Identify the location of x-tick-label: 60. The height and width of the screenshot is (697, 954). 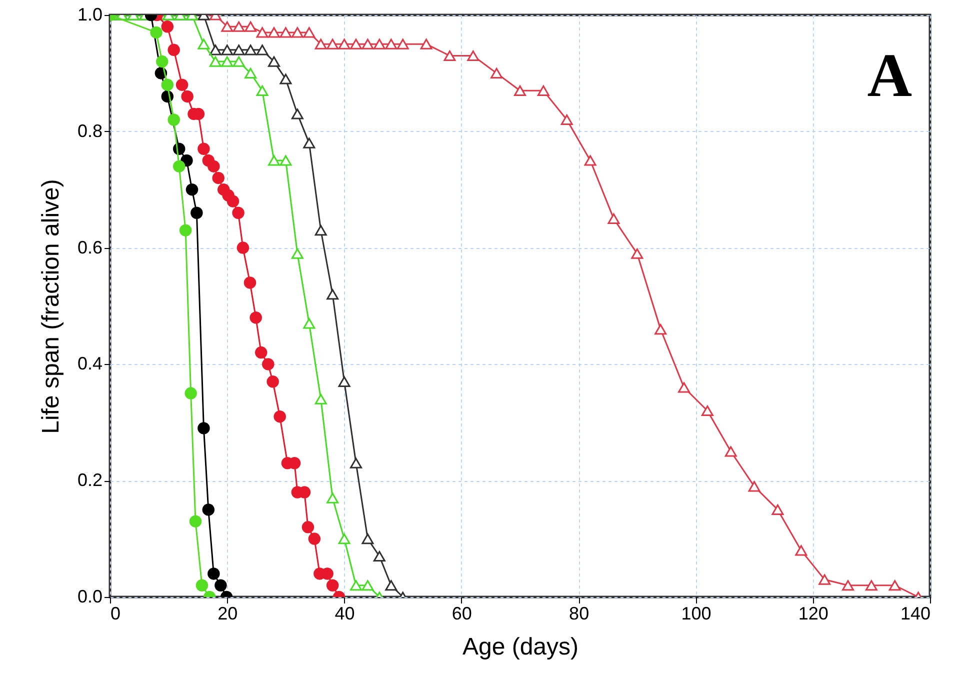
(462, 614).